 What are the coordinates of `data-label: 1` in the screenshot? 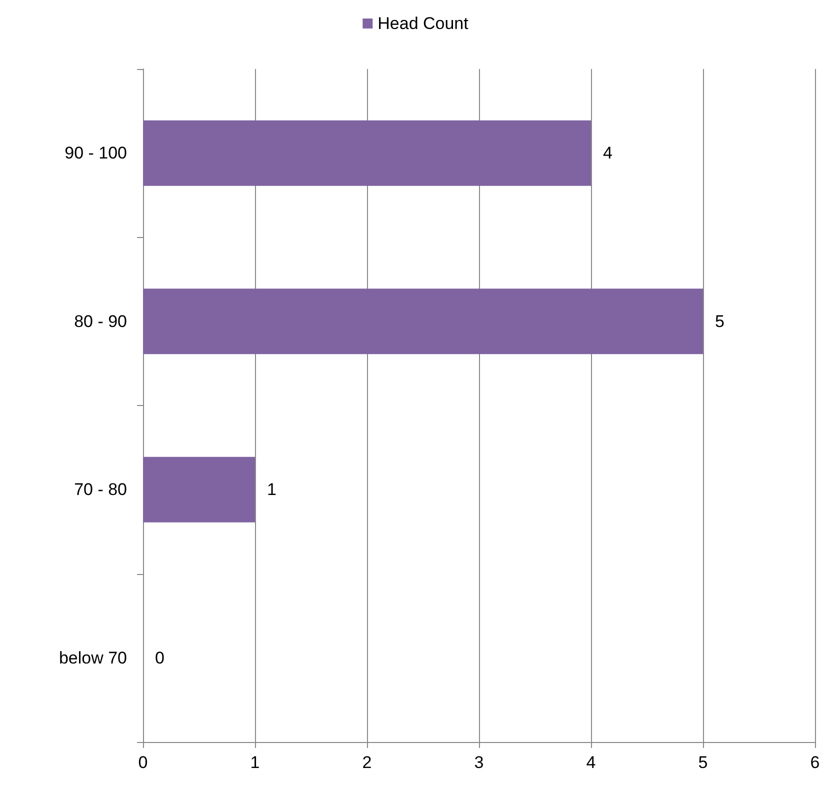 It's located at (271, 490).